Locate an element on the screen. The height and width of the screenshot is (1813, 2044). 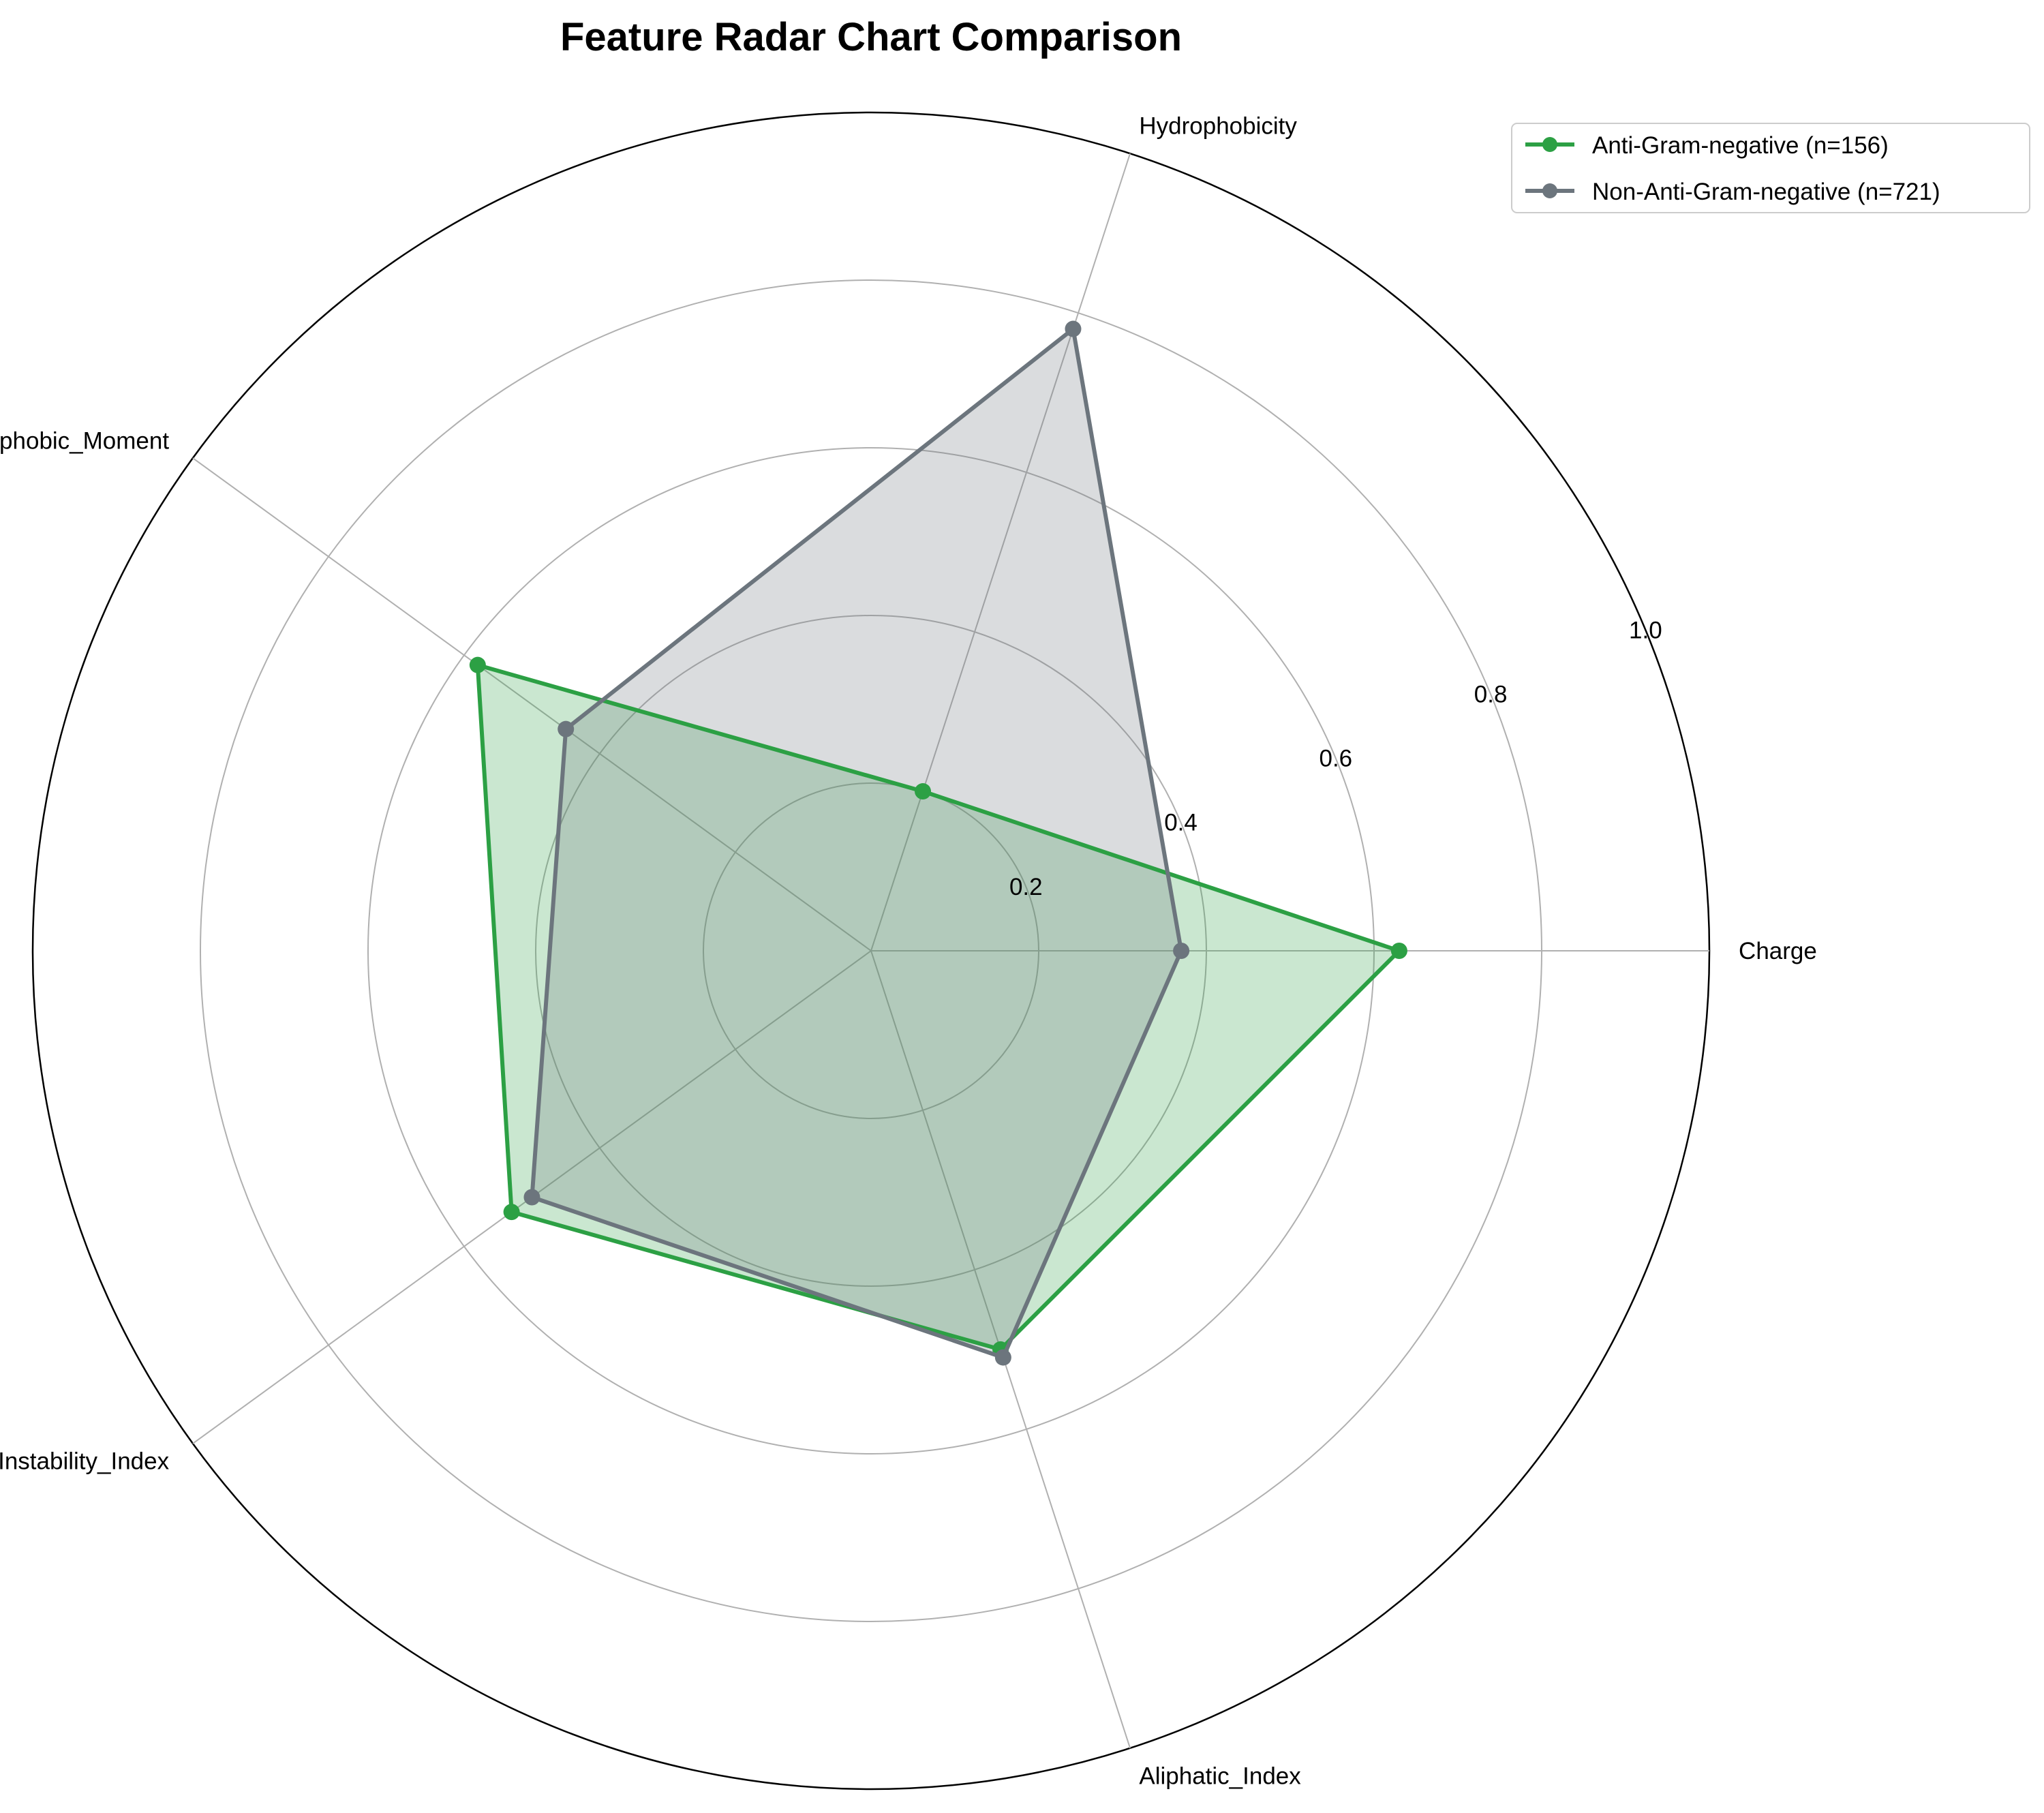
axis-label-hydrophobicity: Hydrophobicity is located at coordinates (1218, 125).